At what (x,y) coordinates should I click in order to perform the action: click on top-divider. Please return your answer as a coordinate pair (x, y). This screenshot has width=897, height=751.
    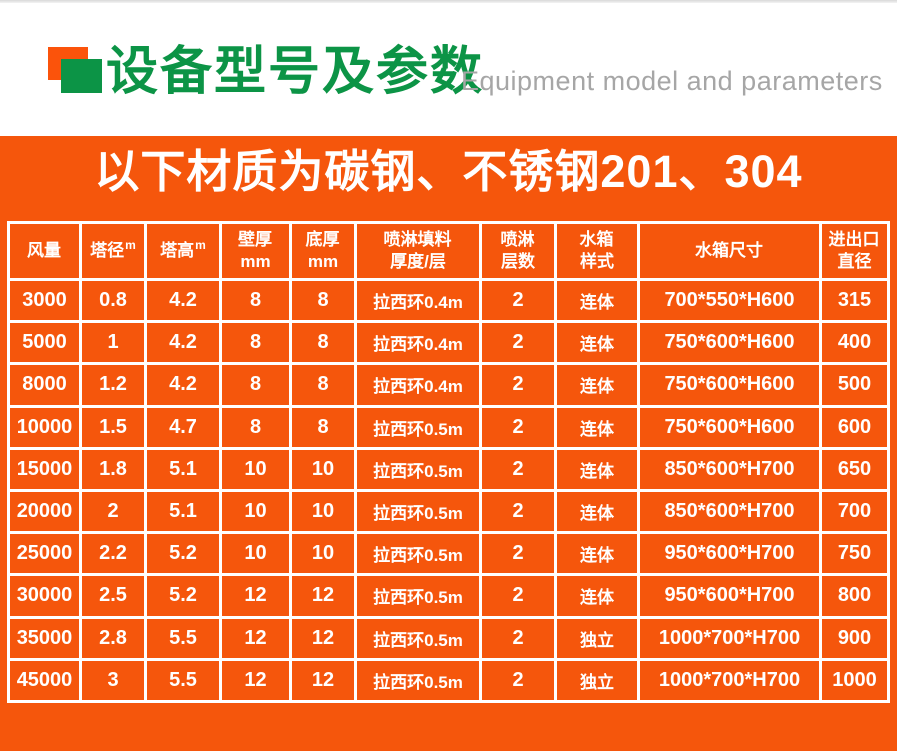
    Looking at the image, I should click on (448, 1).